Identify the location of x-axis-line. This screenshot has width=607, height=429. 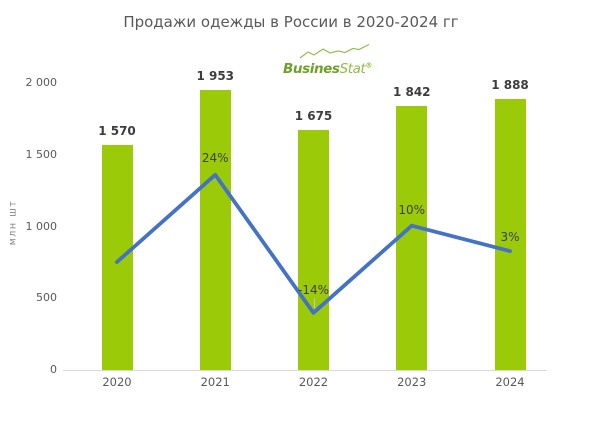
(305, 370).